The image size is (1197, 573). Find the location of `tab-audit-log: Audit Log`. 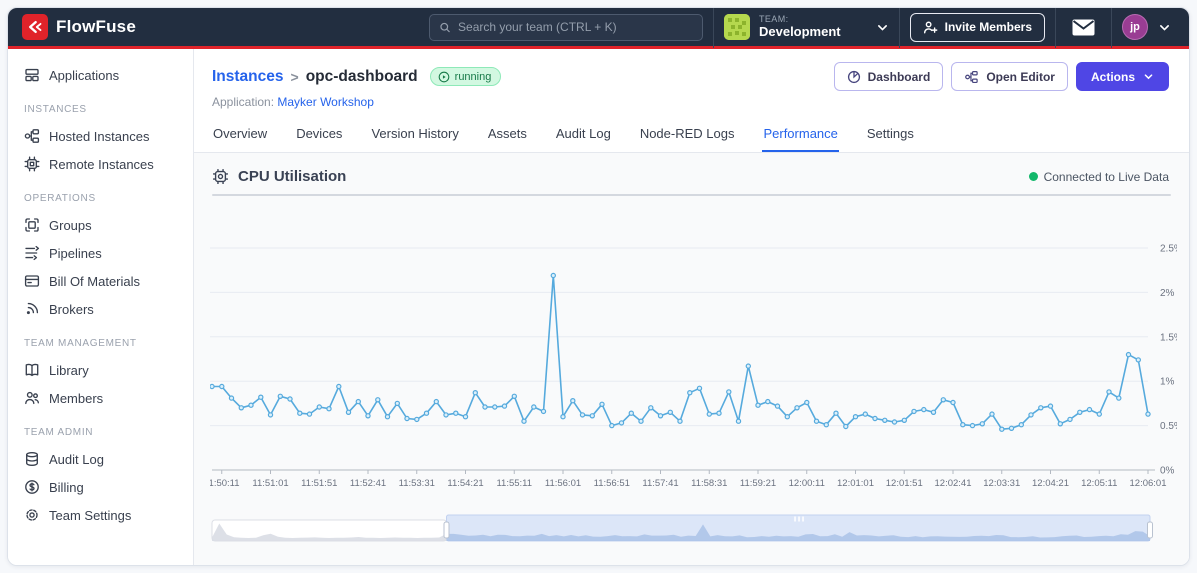

tab-audit-log: Audit Log is located at coordinates (583, 133).